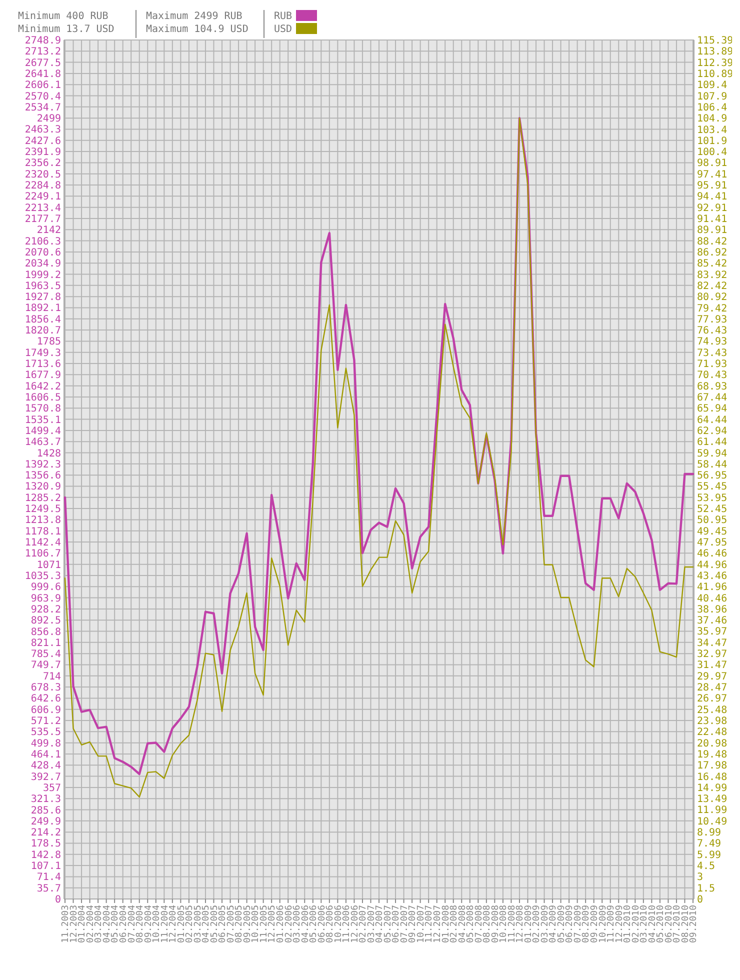 The width and height of the screenshot is (740, 980). Describe the element at coordinates (712, 220) in the screenshot. I see `y2-tick-label: 91.41` at that location.